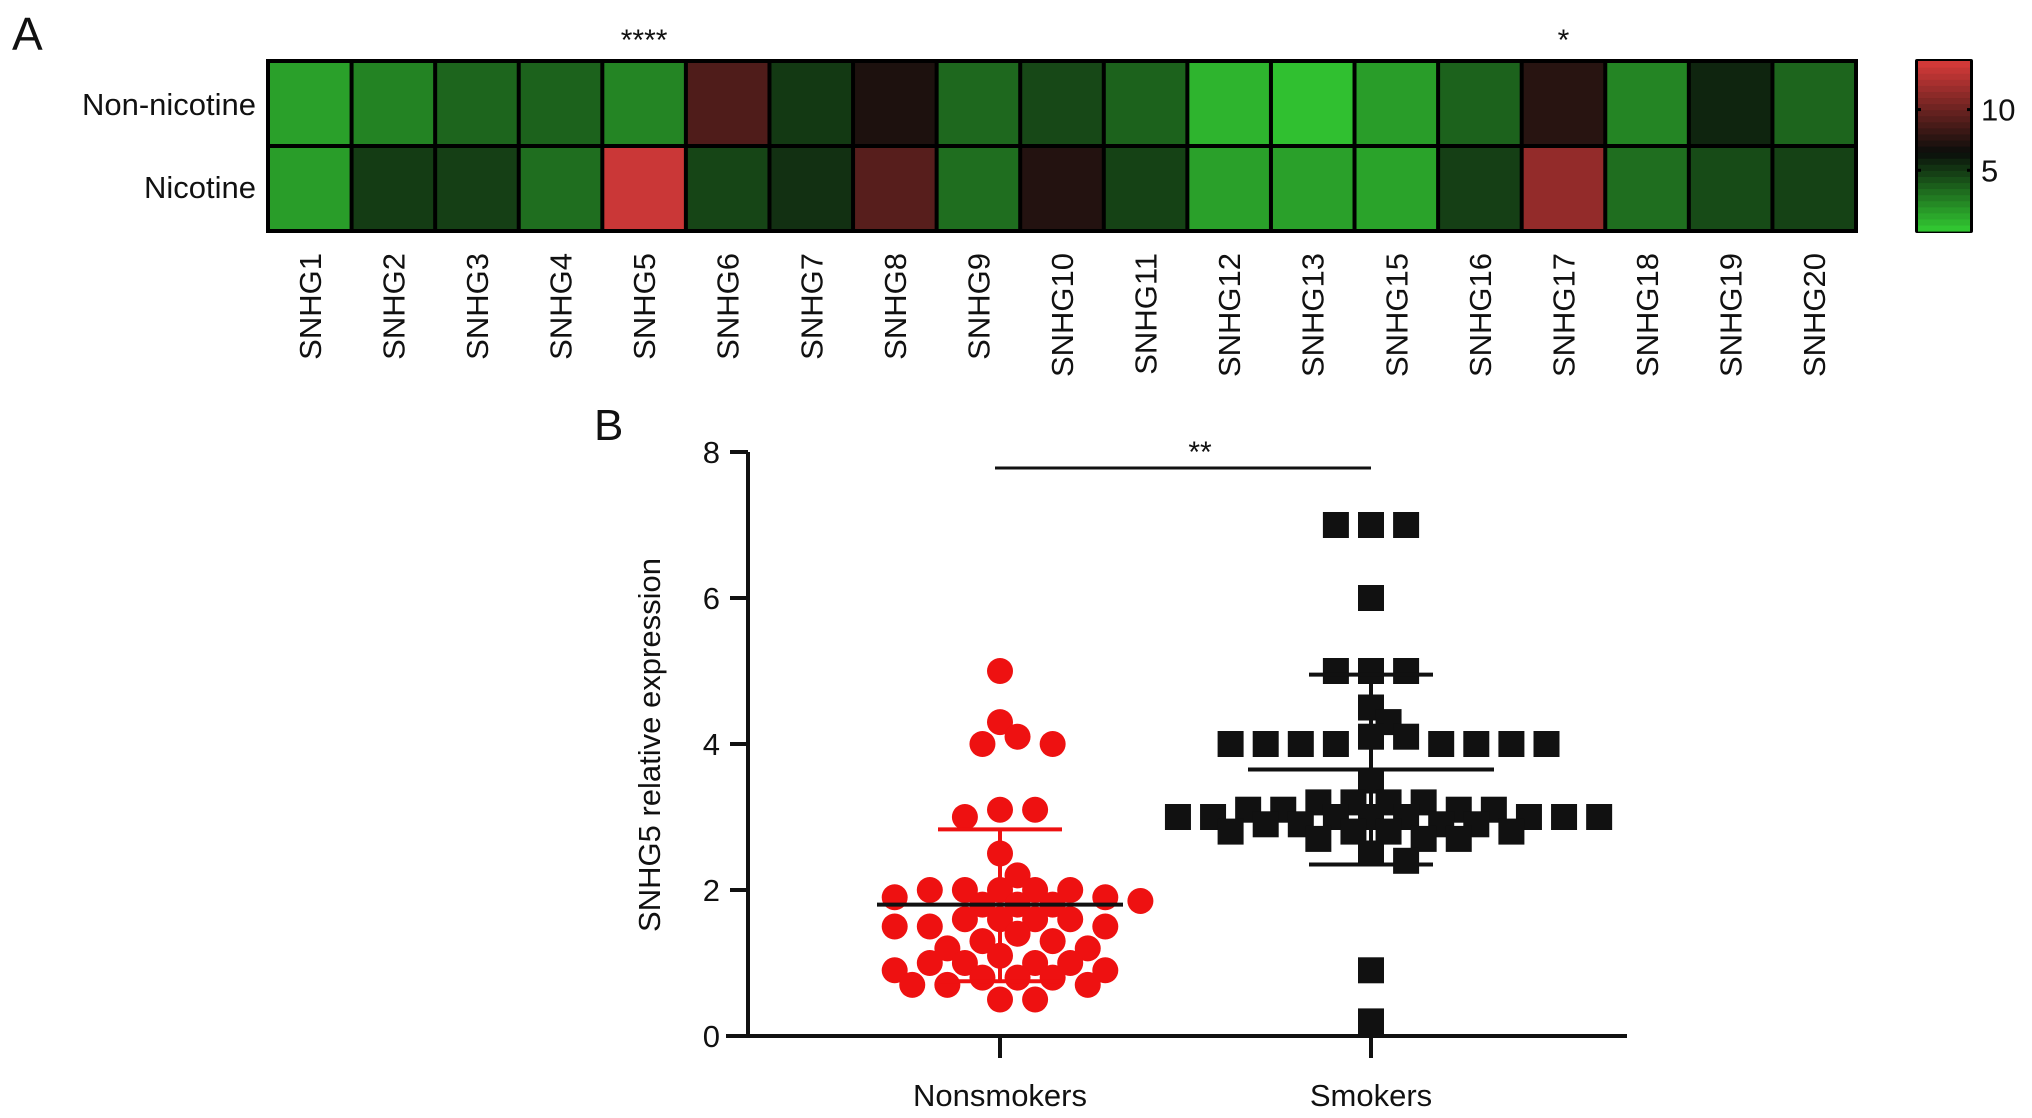  I want to click on heatmap-cell-nicotine-snhg5, so click(644, 188).